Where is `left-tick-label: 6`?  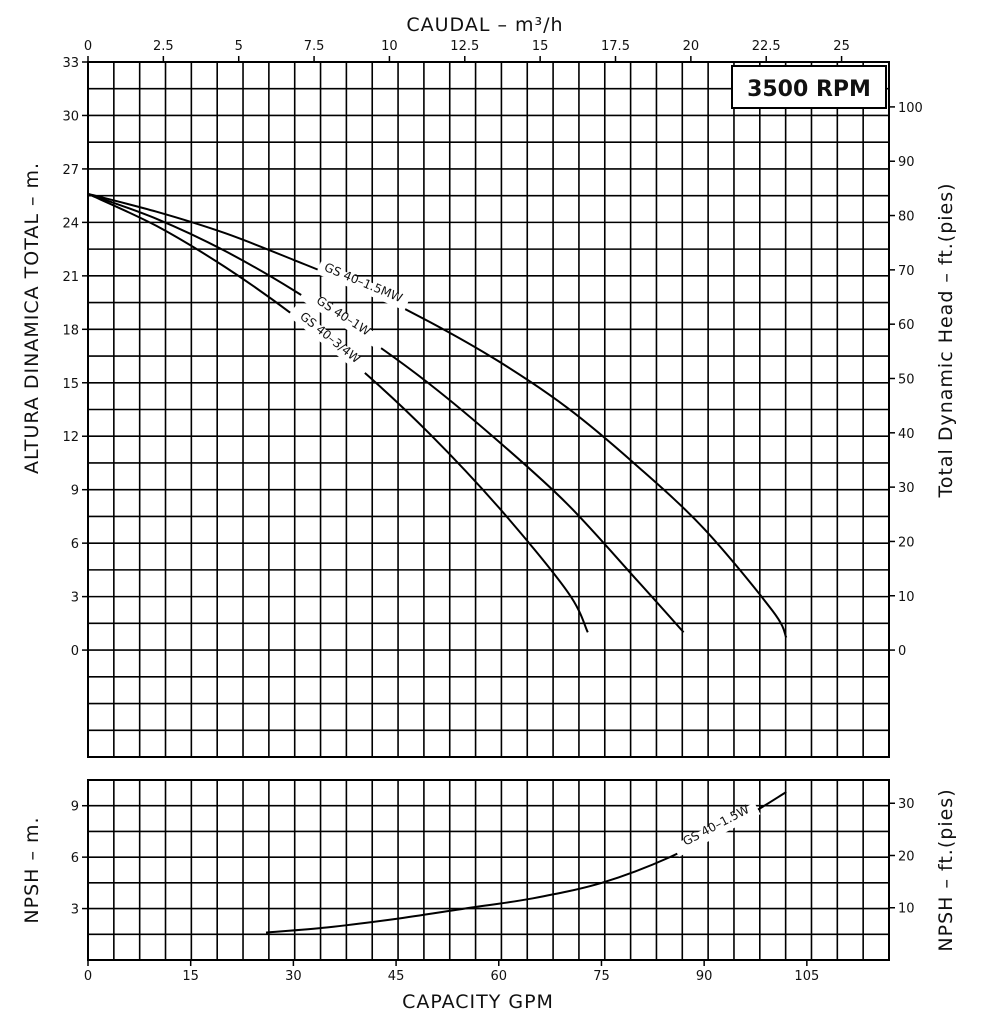 left-tick-label: 6 is located at coordinates (75, 544).